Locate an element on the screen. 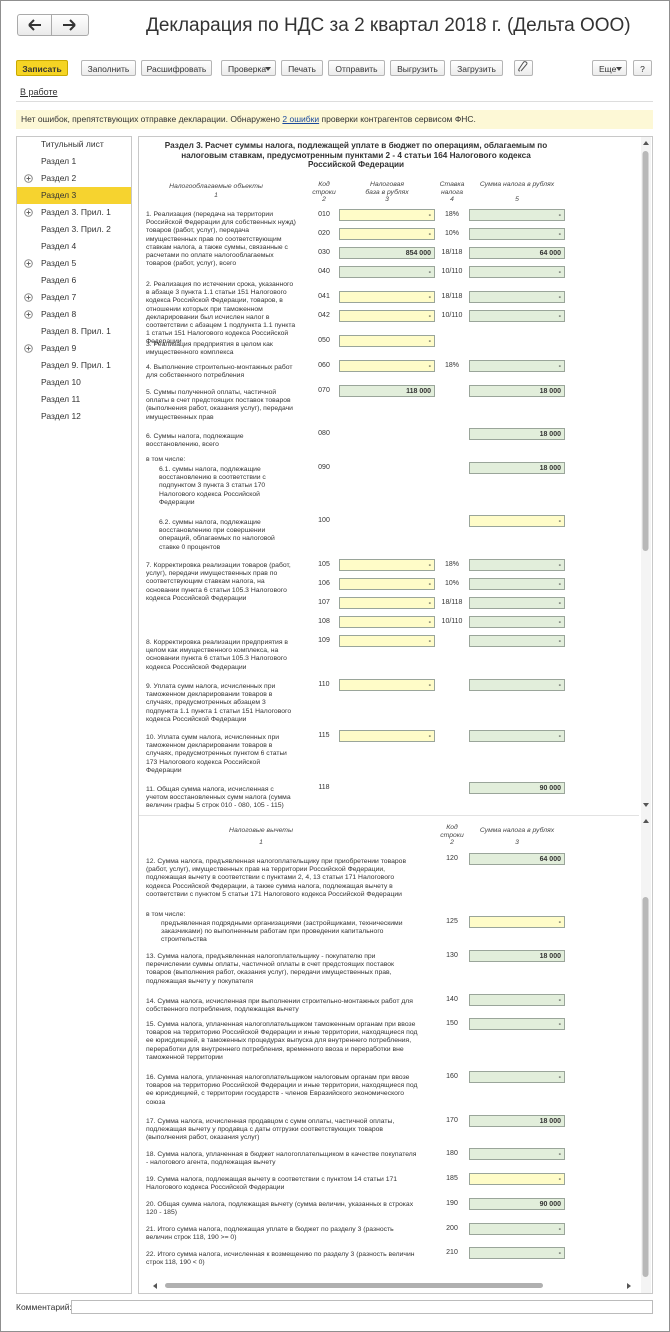 This screenshot has height=1332, width=670. row-code: 125 is located at coordinates (452, 921).